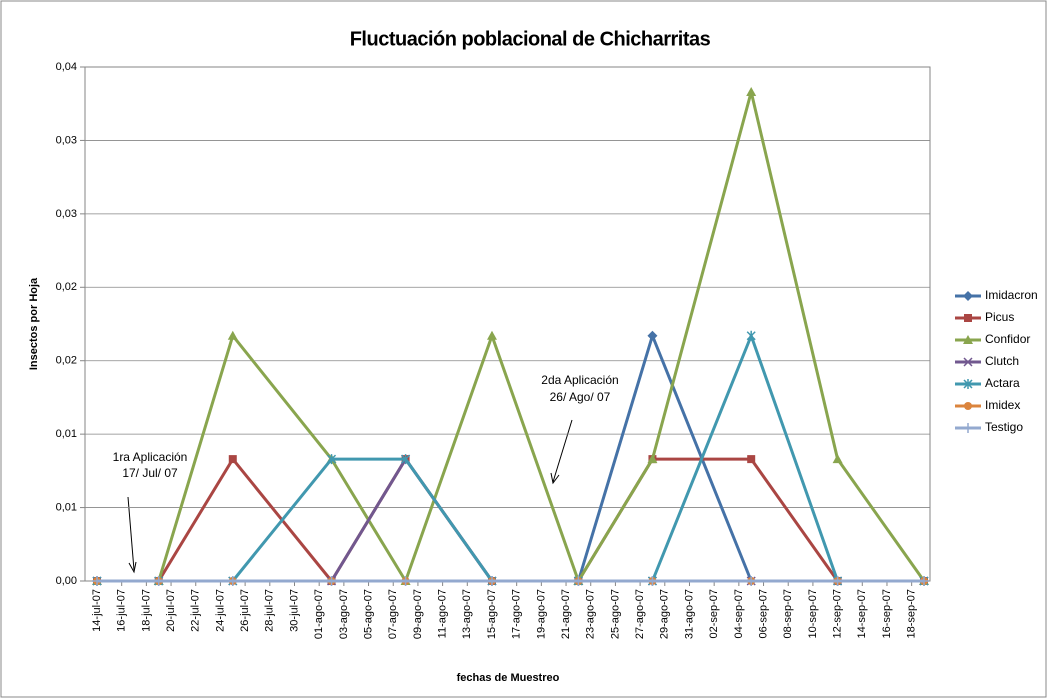 This screenshot has width=1048, height=699. Describe the element at coordinates (368, 614) in the screenshot. I see `x-tick-label: 05-ago-07` at that location.